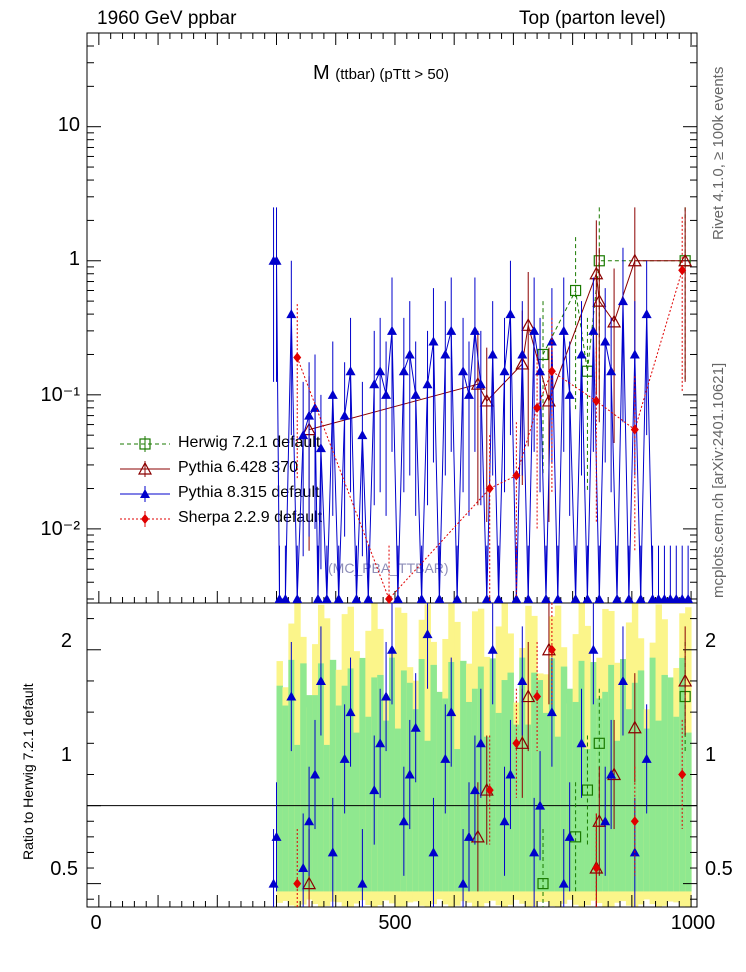  What do you see at coordinates (167, 18) in the screenshot?
I see `header-left: 1960 GeV ppbar` at bounding box center [167, 18].